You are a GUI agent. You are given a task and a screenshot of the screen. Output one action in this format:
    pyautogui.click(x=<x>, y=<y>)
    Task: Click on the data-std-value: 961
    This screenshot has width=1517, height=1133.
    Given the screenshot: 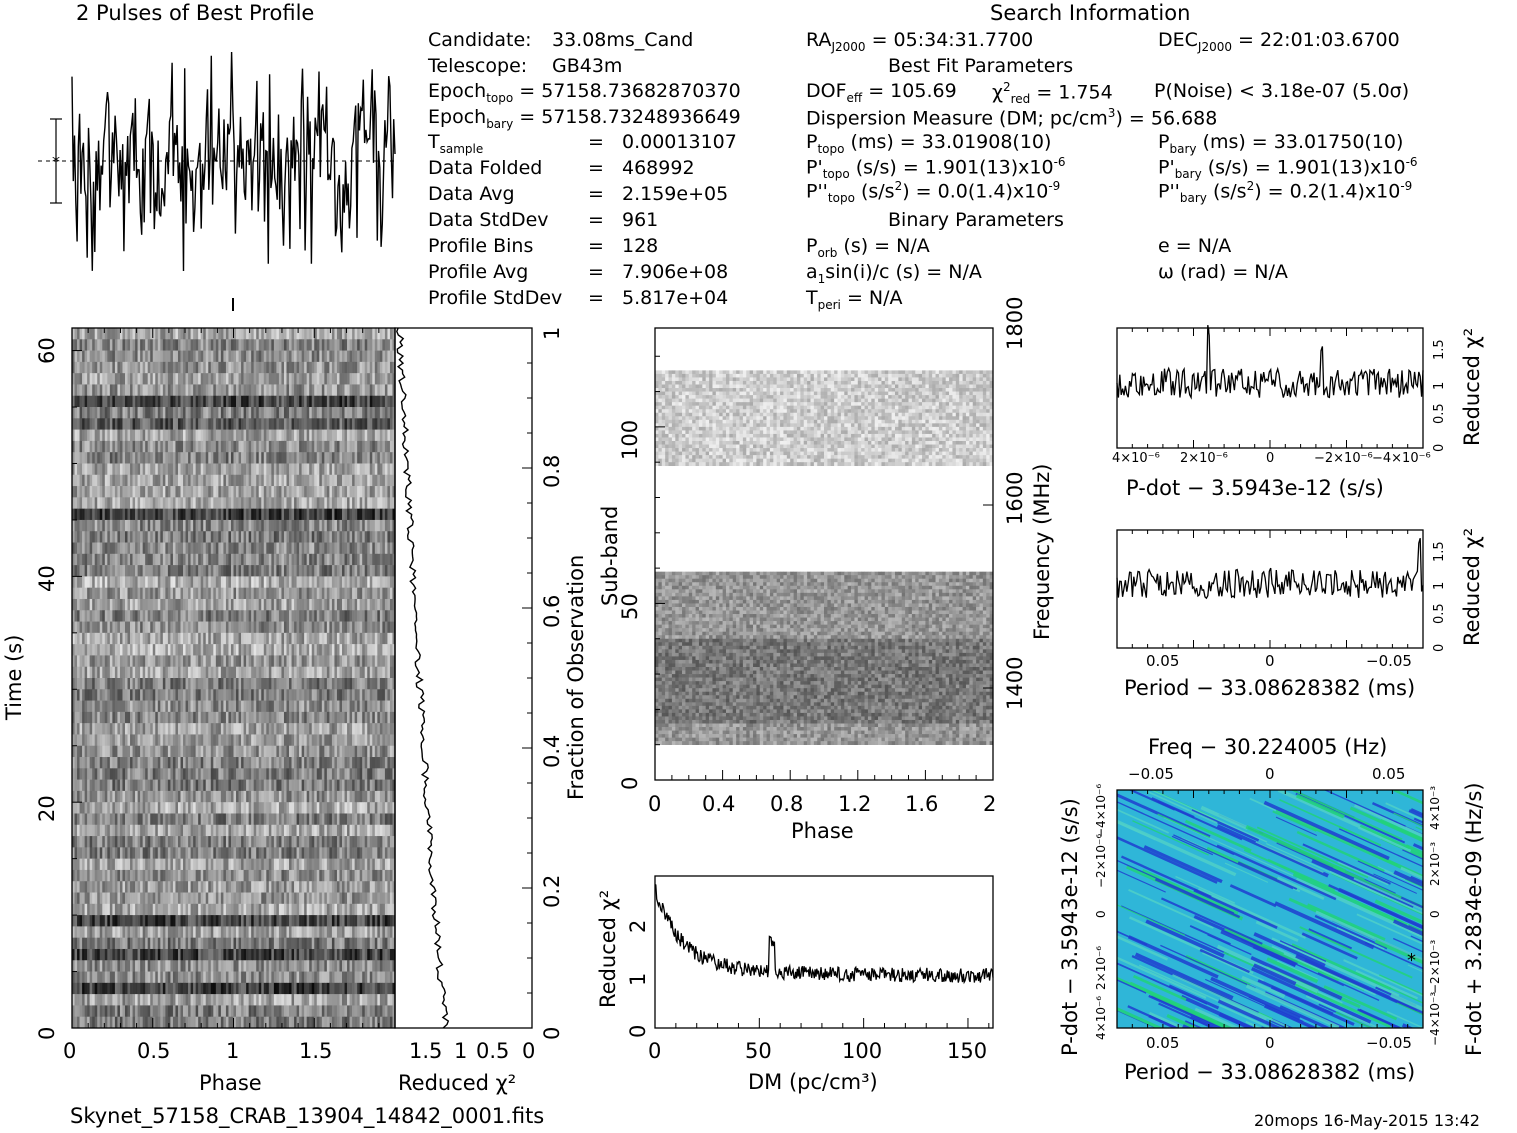 What is the action you would take?
    pyautogui.click(x=640, y=220)
    